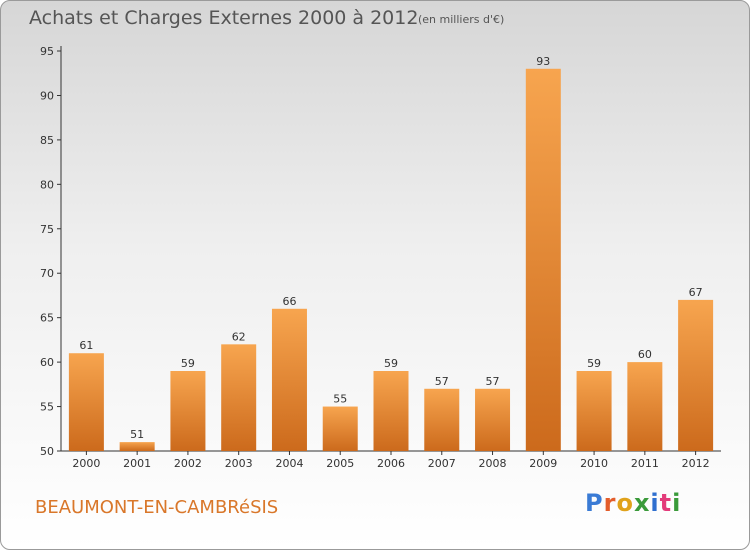 The image size is (750, 550). I want to click on bar-2010, so click(594, 411).